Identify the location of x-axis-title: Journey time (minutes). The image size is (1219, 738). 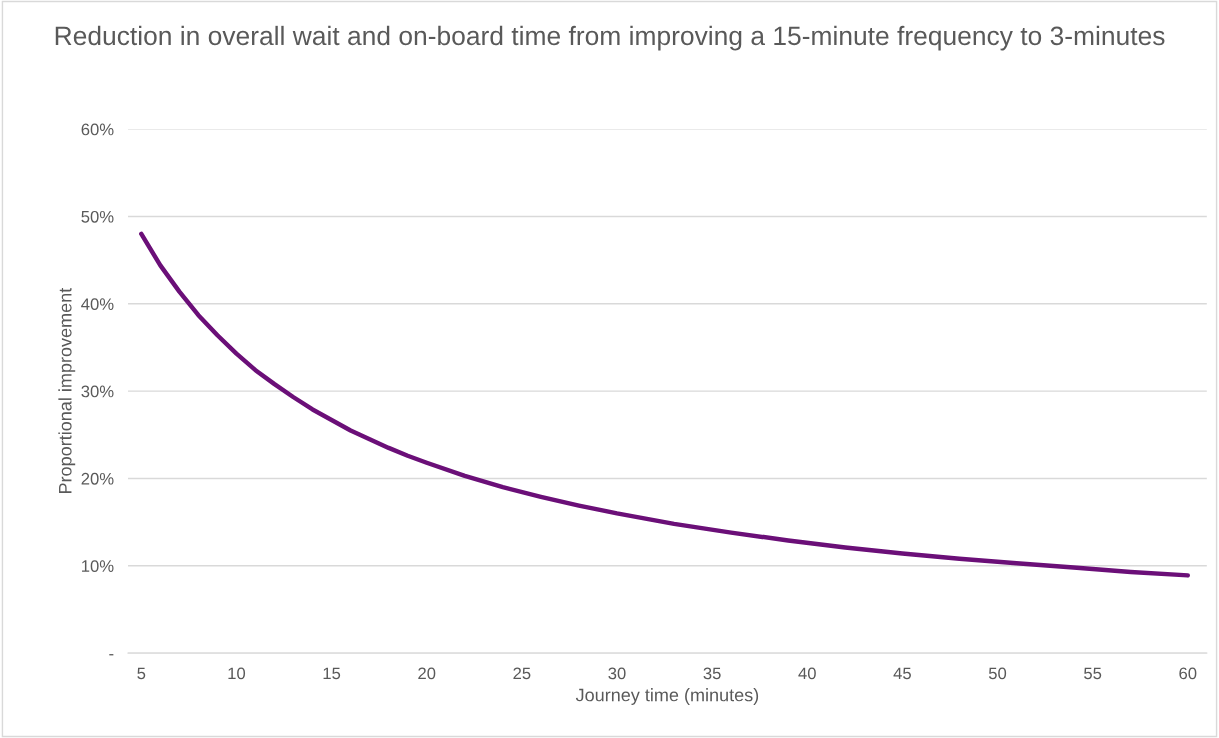
(667, 696).